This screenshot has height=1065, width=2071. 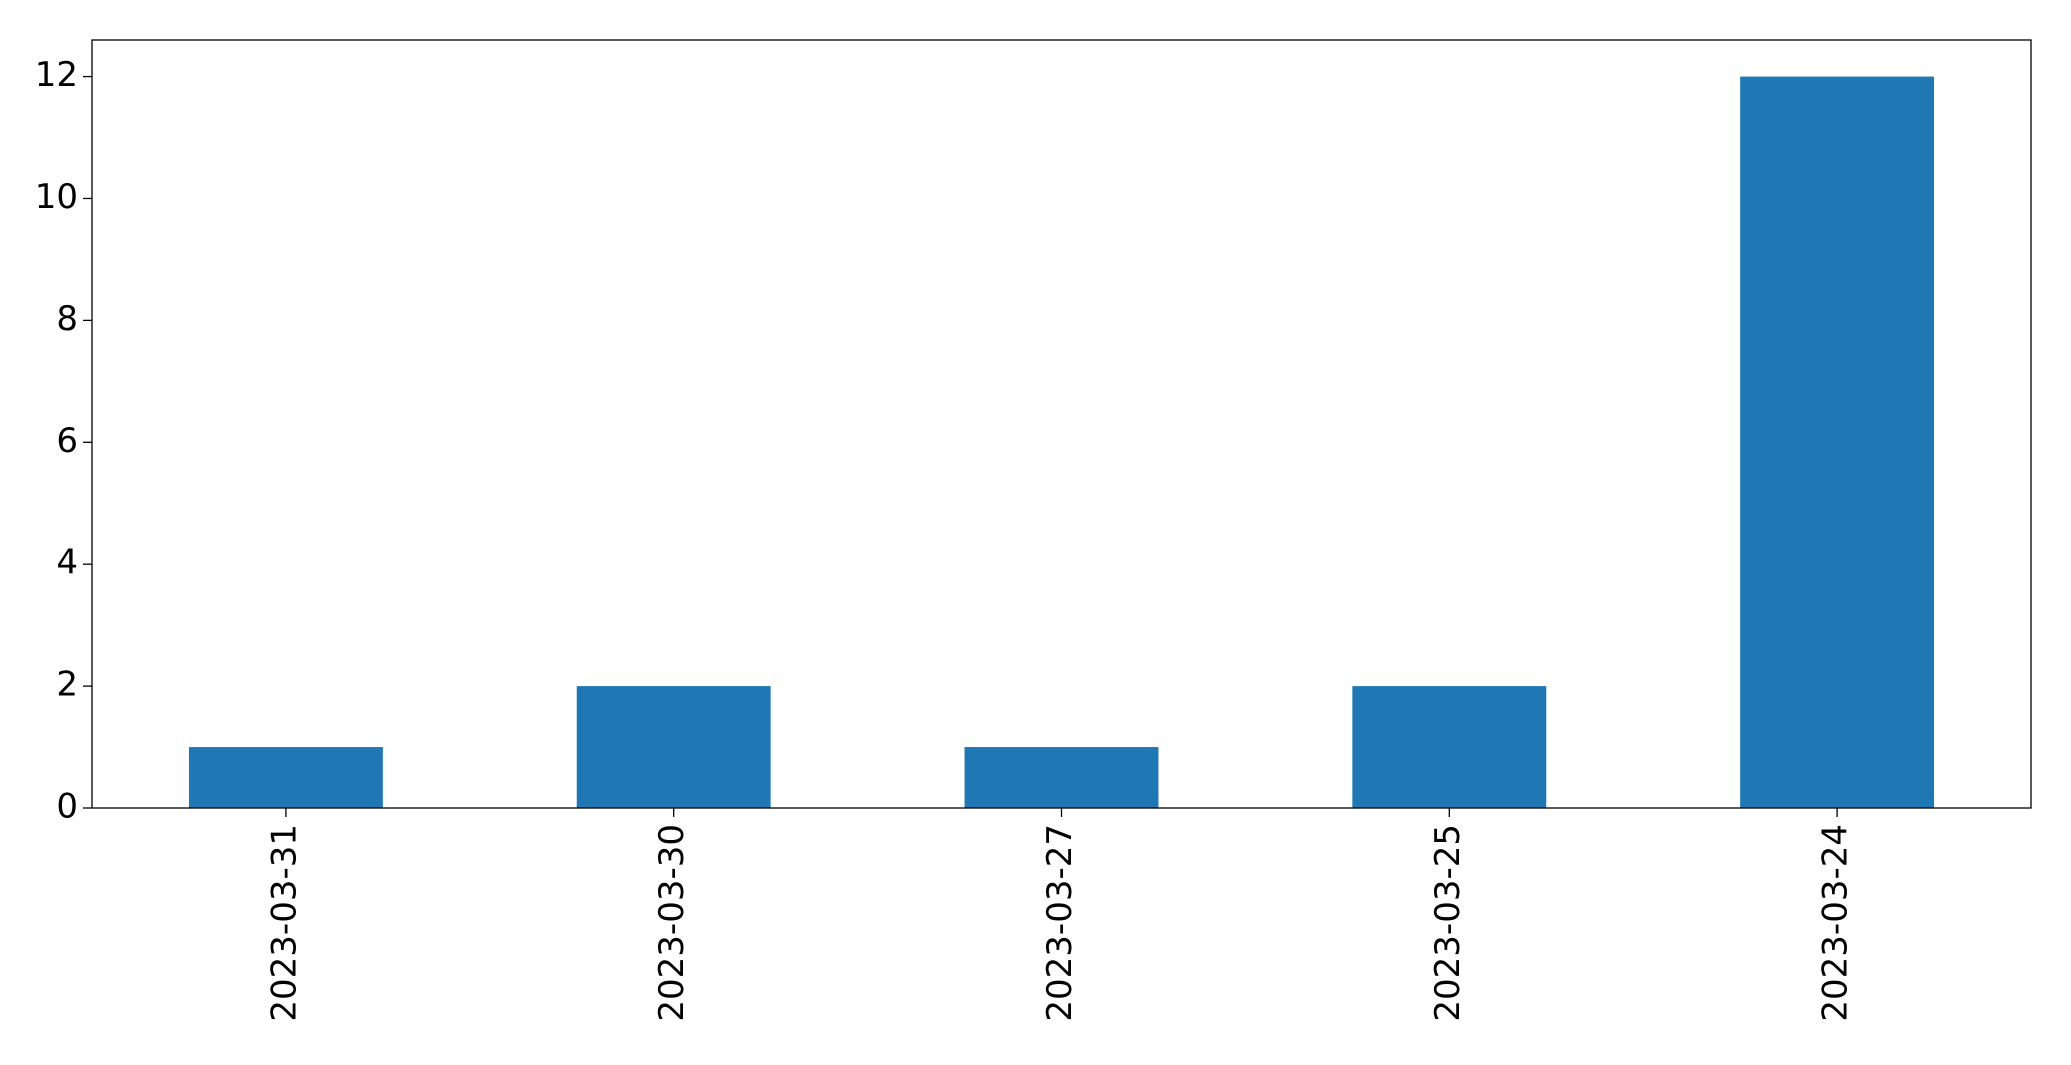 What do you see at coordinates (67, 319) in the screenshot?
I see `y-tick-label: 8` at bounding box center [67, 319].